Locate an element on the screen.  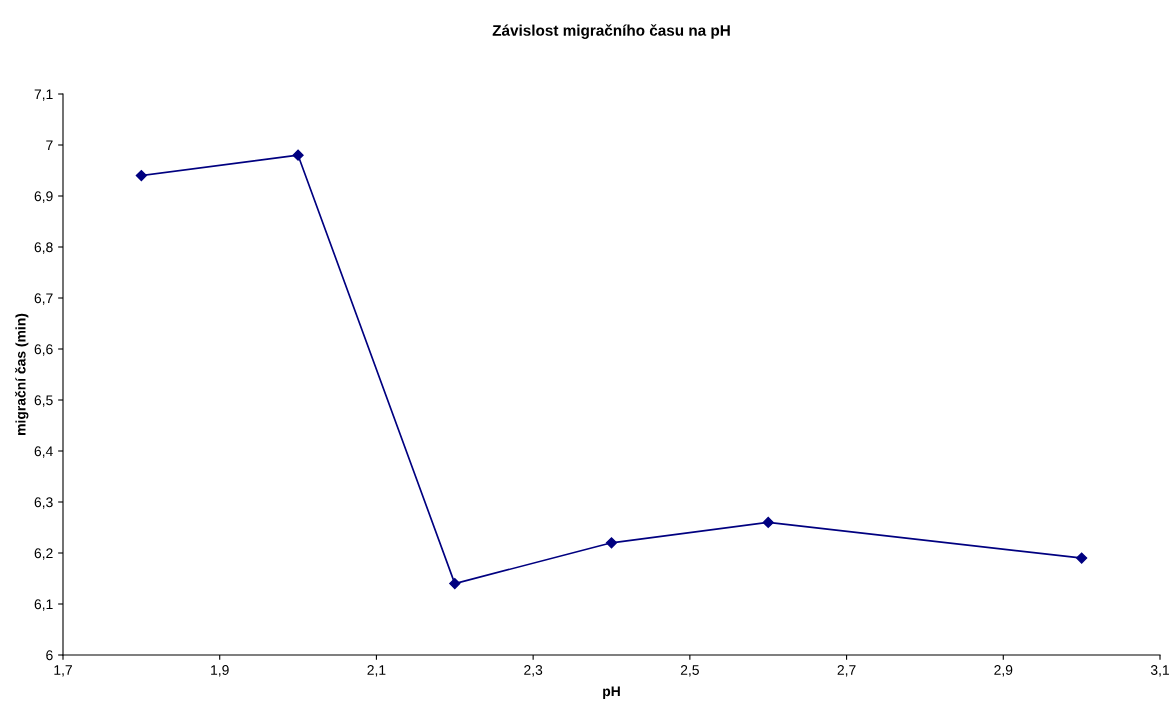
y-tick-label: 6,1 is located at coordinates (43, 605).